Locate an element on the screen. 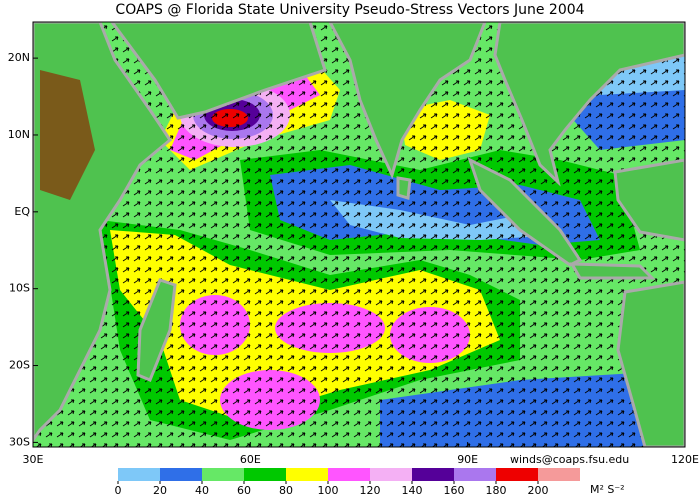 Image resolution: width=700 pixels, height=500 pixels. se-asia is located at coordinates (589, 104).